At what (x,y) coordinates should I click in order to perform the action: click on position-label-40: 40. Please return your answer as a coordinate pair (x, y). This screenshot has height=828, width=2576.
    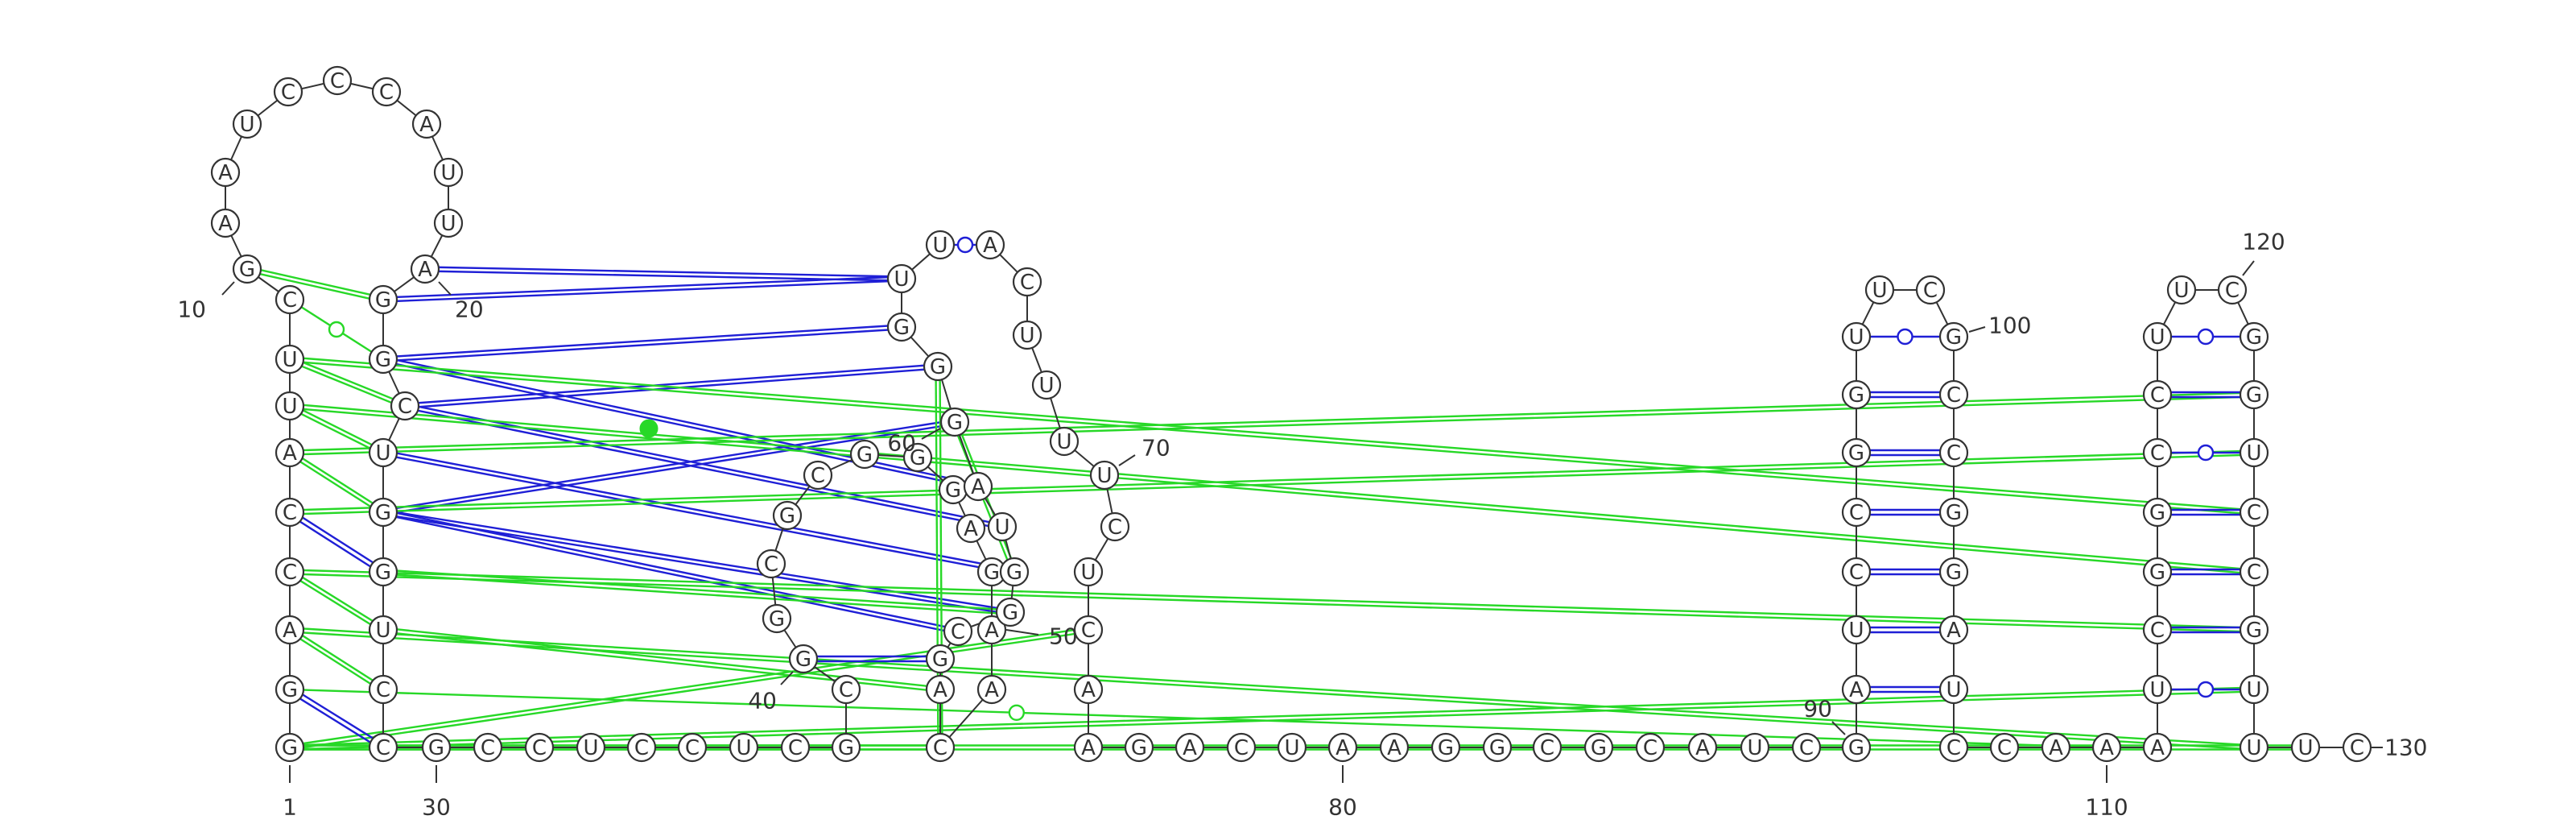
    Looking at the image, I should click on (762, 701).